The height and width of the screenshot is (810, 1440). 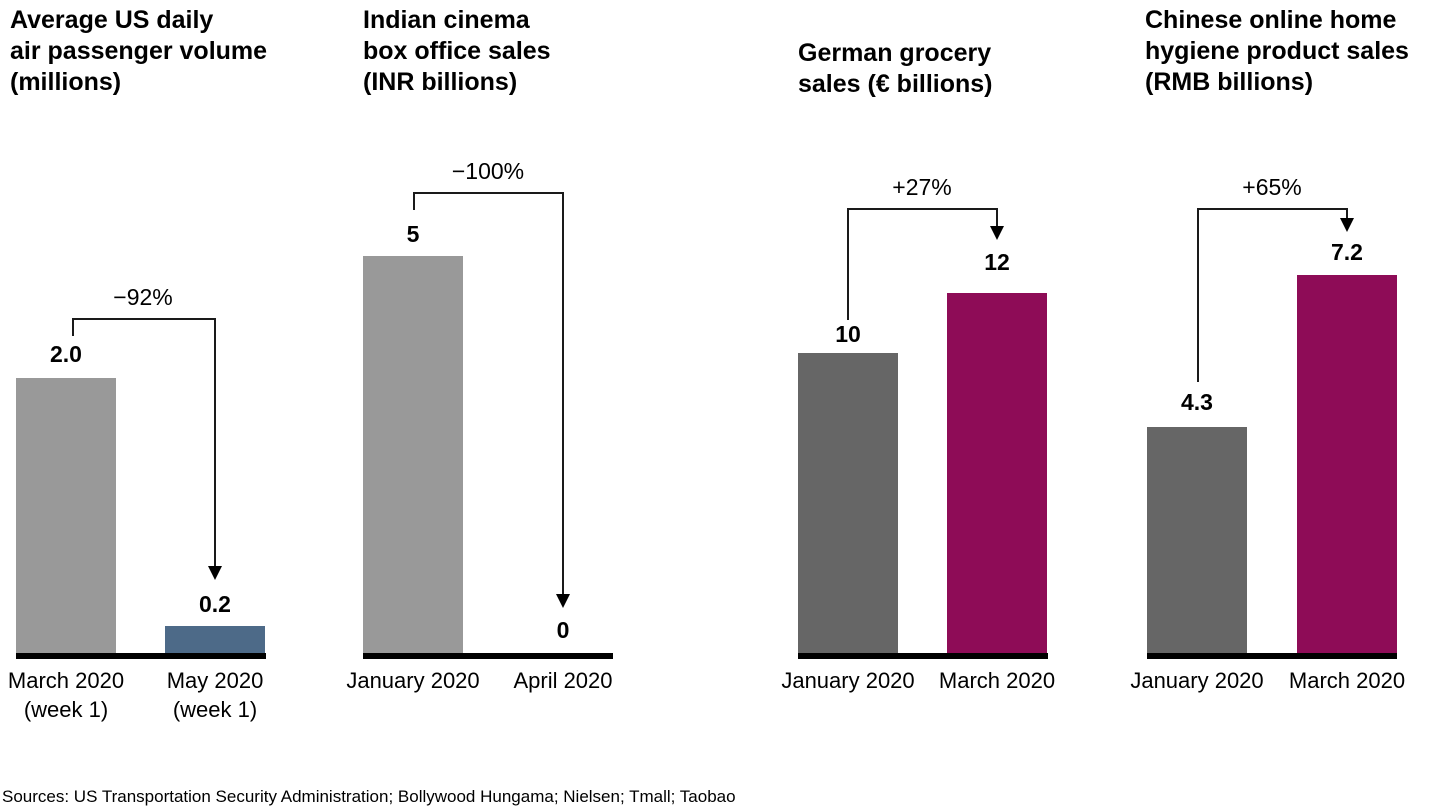 I want to click on bar-value-label: 10, so click(x=848, y=334).